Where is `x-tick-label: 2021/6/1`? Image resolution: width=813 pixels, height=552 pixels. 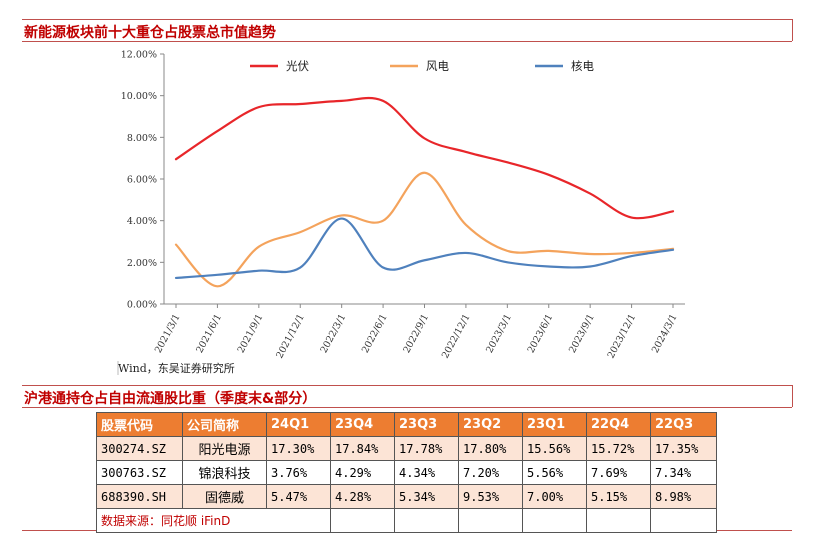 x-tick-label: 2021/6/1 is located at coordinates (209, 333).